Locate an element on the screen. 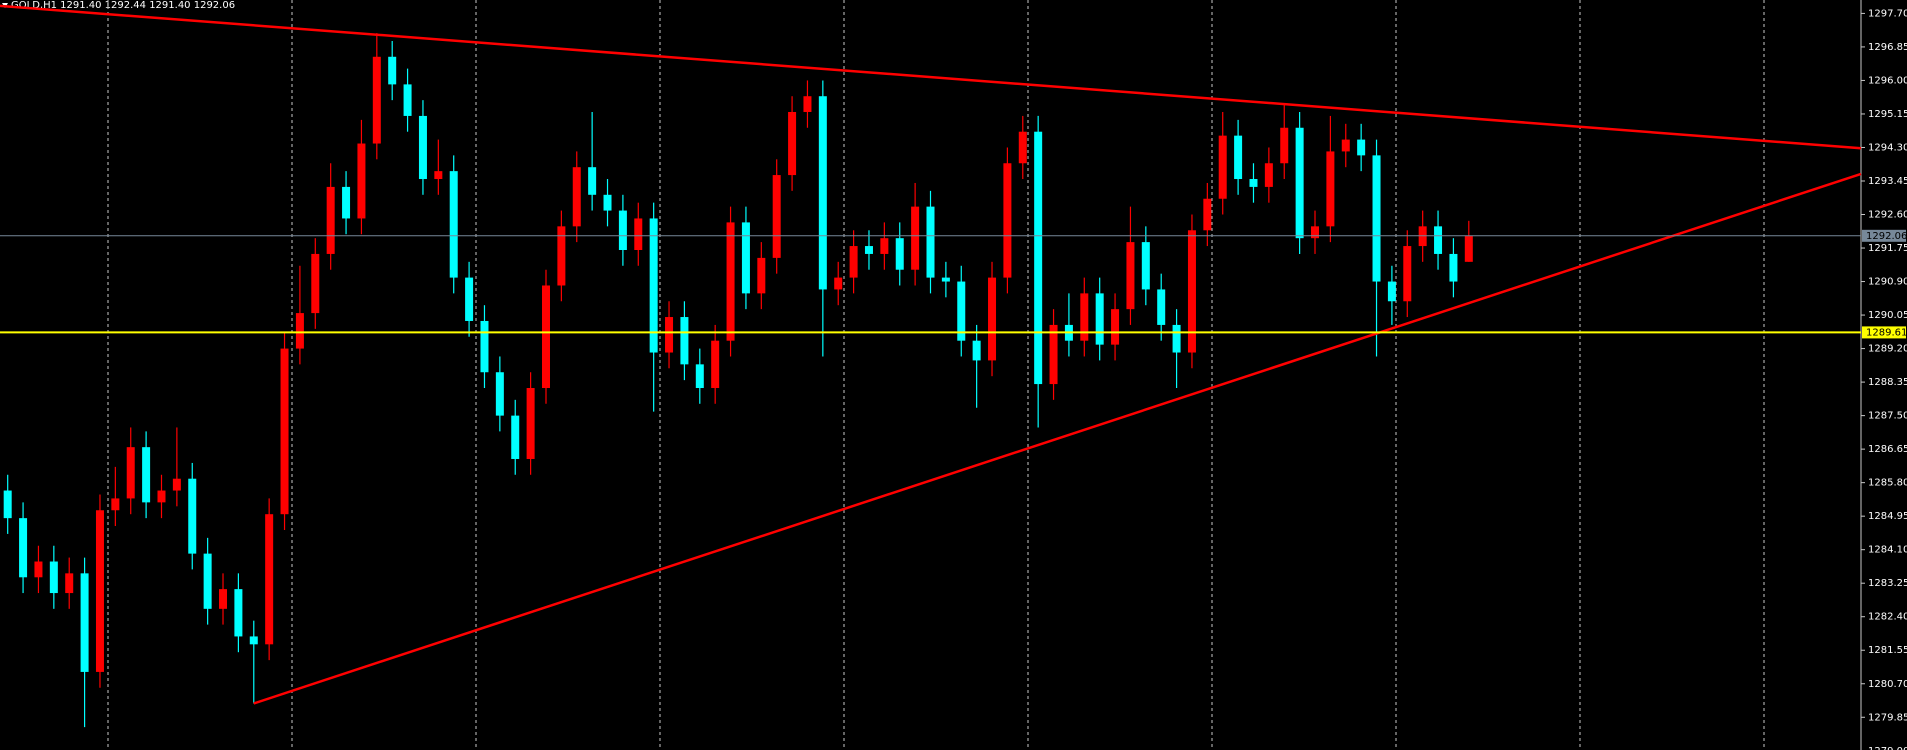 Image resolution: width=1907 pixels, height=750 pixels. y-tick-label: 1282.40 is located at coordinates (1887, 617).